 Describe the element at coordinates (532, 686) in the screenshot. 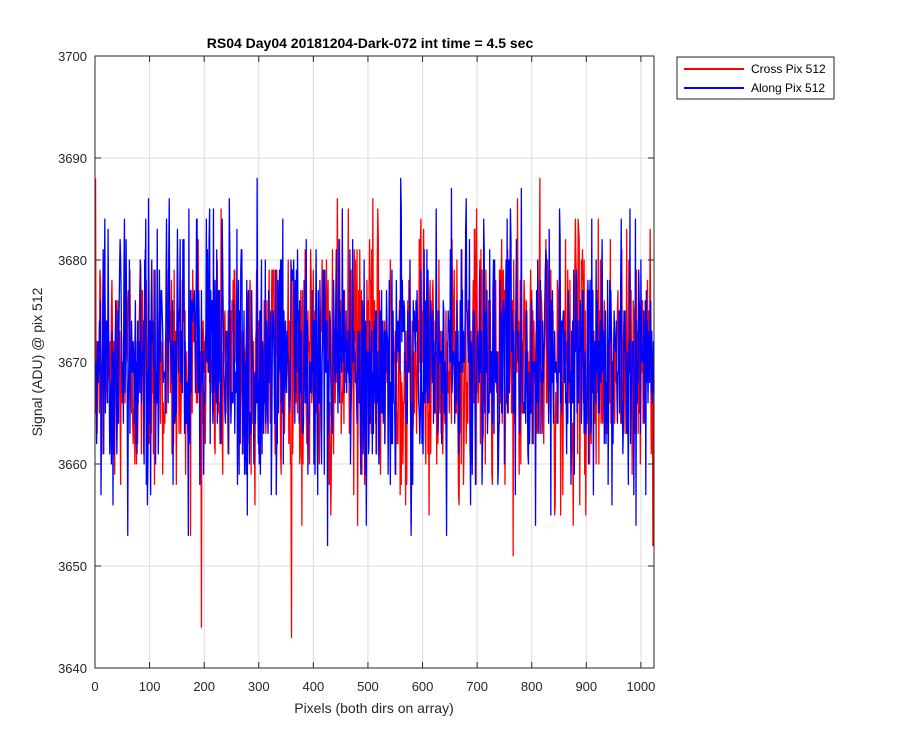

I see `x-tick-label: 800` at that location.